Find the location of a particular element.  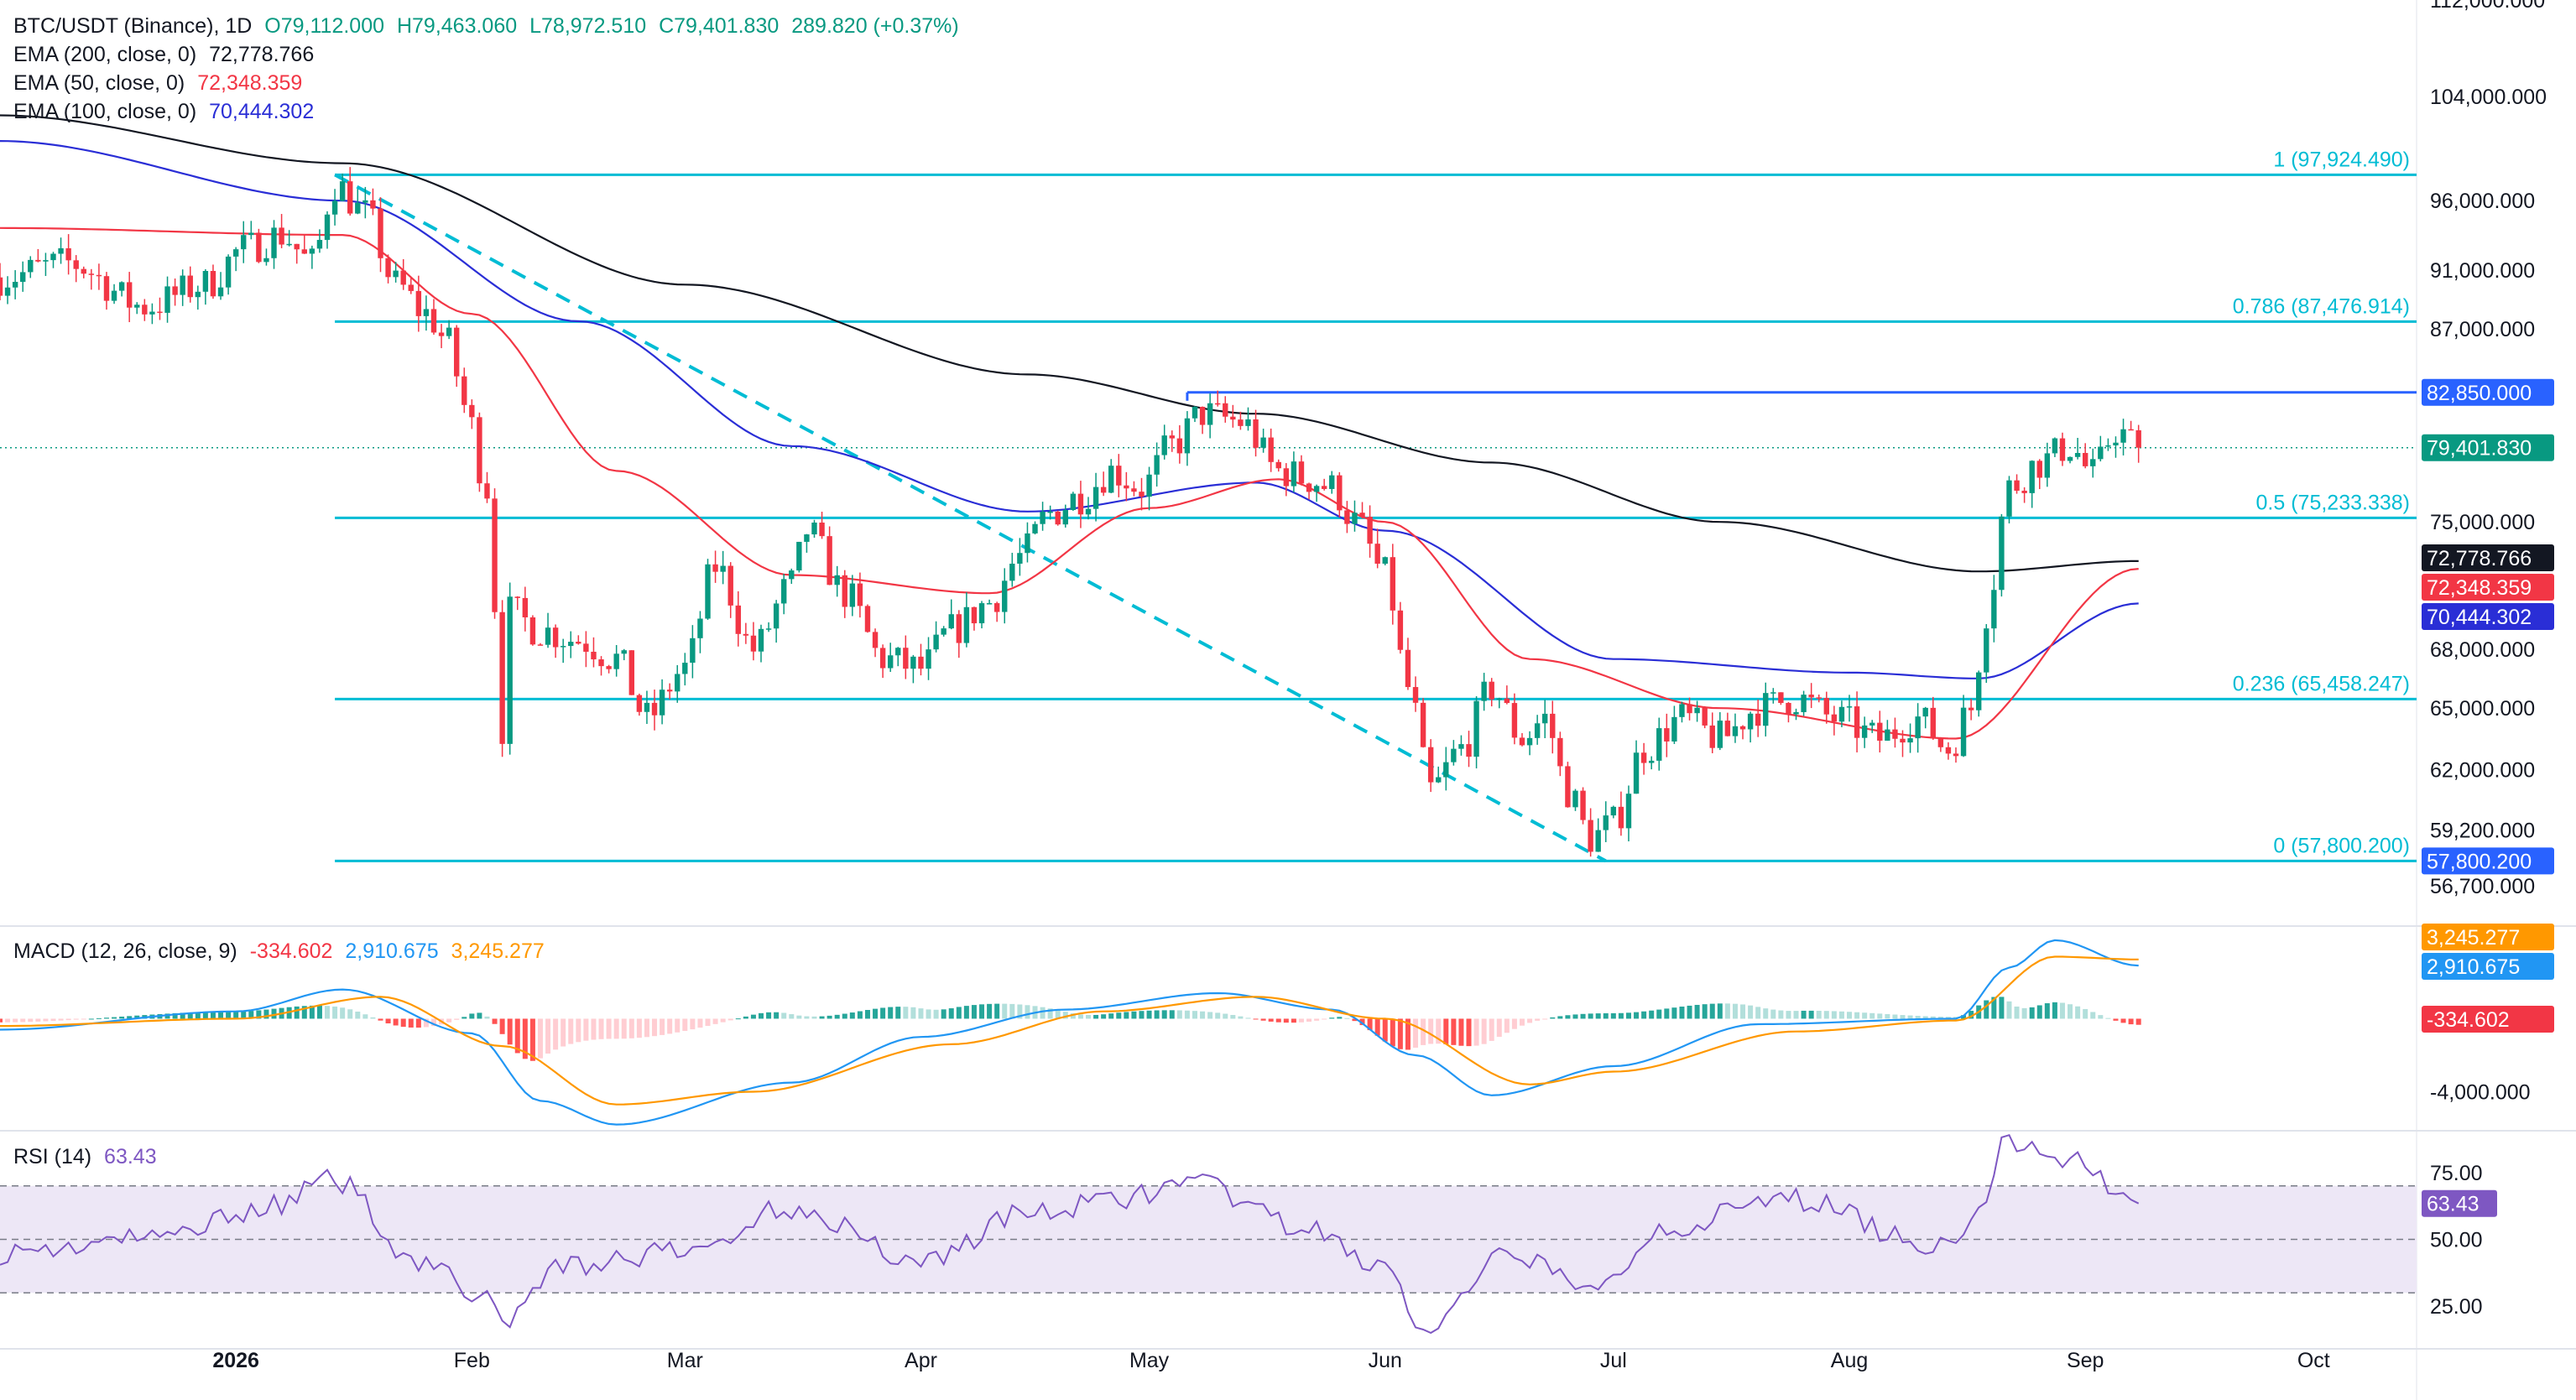

ema50-legend: EMA (50, close, 0) 72,348.359 is located at coordinates (161, 83).